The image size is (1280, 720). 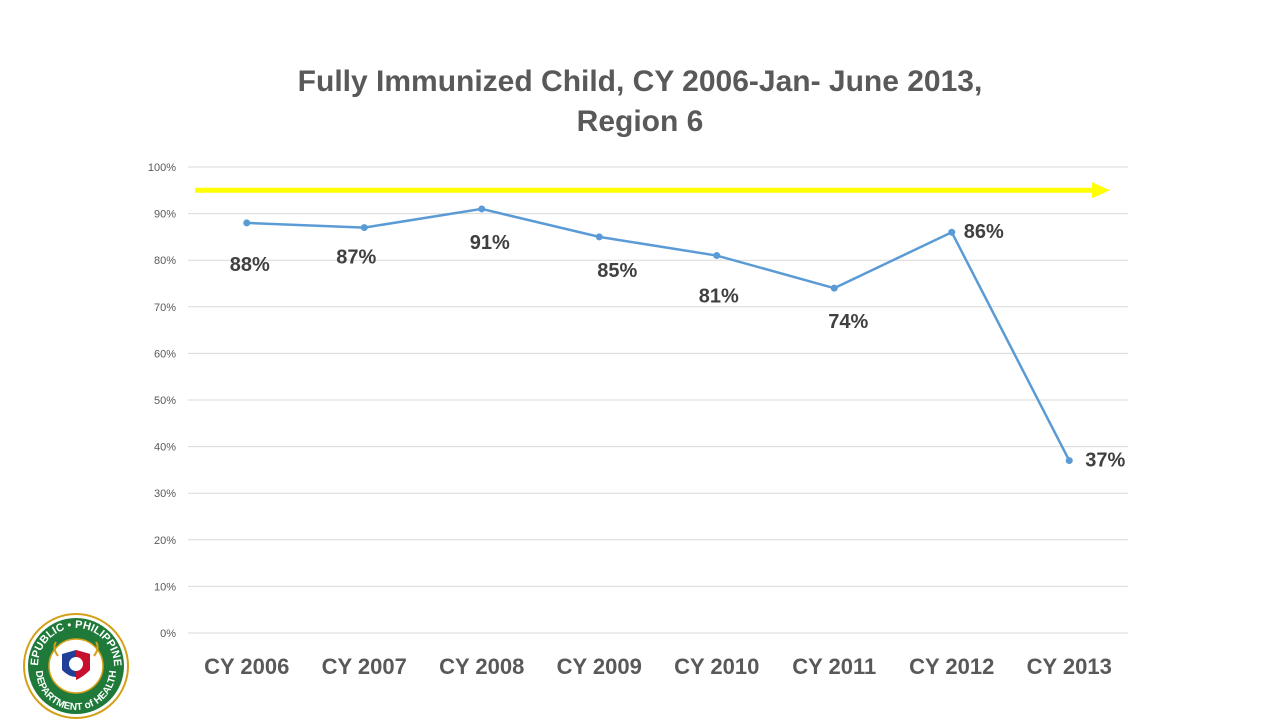 I want to click on x-tick-label: CY 2011, so click(x=834, y=666).